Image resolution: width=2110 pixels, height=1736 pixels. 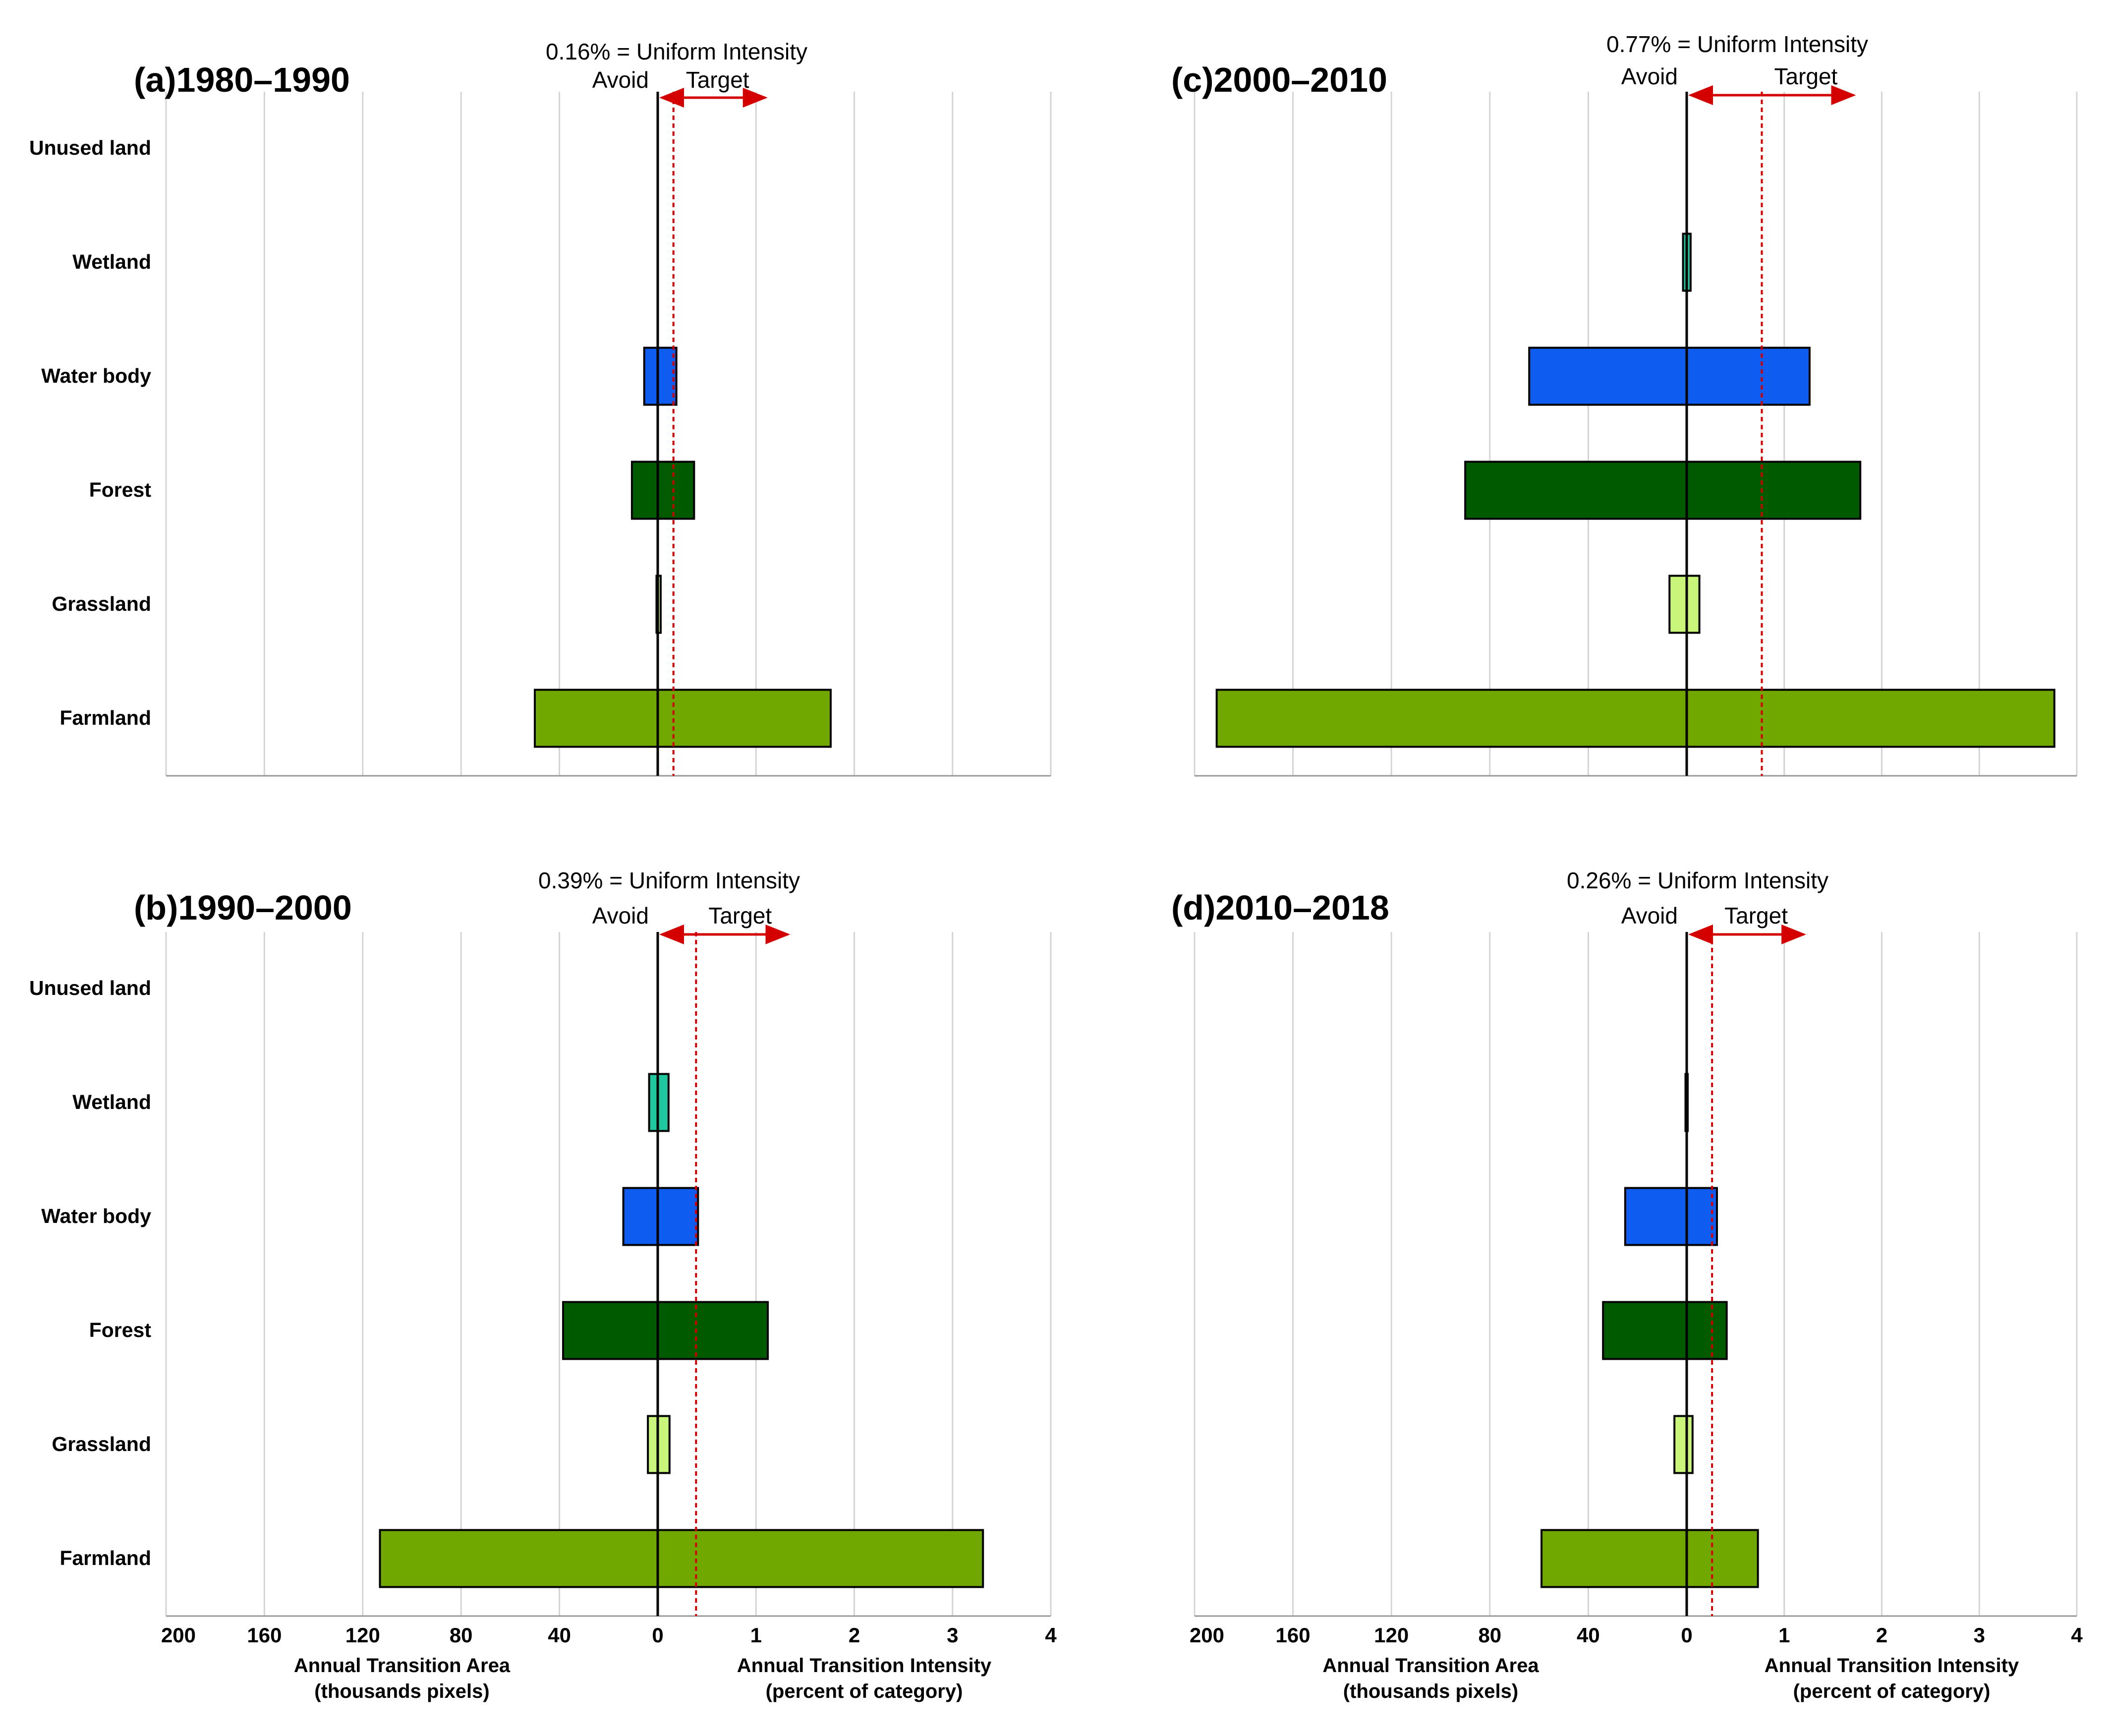 What do you see at coordinates (1280, 907) in the screenshot?
I see `panel-title: (d)2010–2018` at bounding box center [1280, 907].